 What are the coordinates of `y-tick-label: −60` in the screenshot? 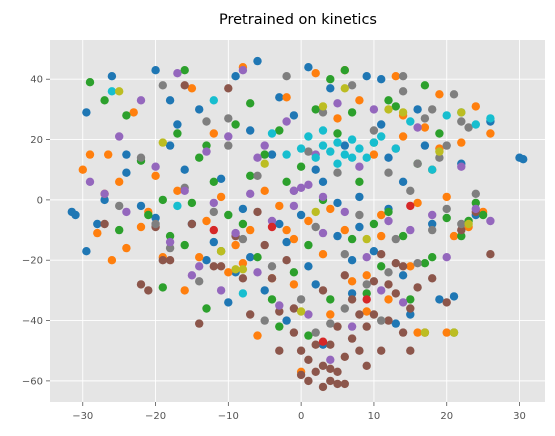 It's located at (32, 381).